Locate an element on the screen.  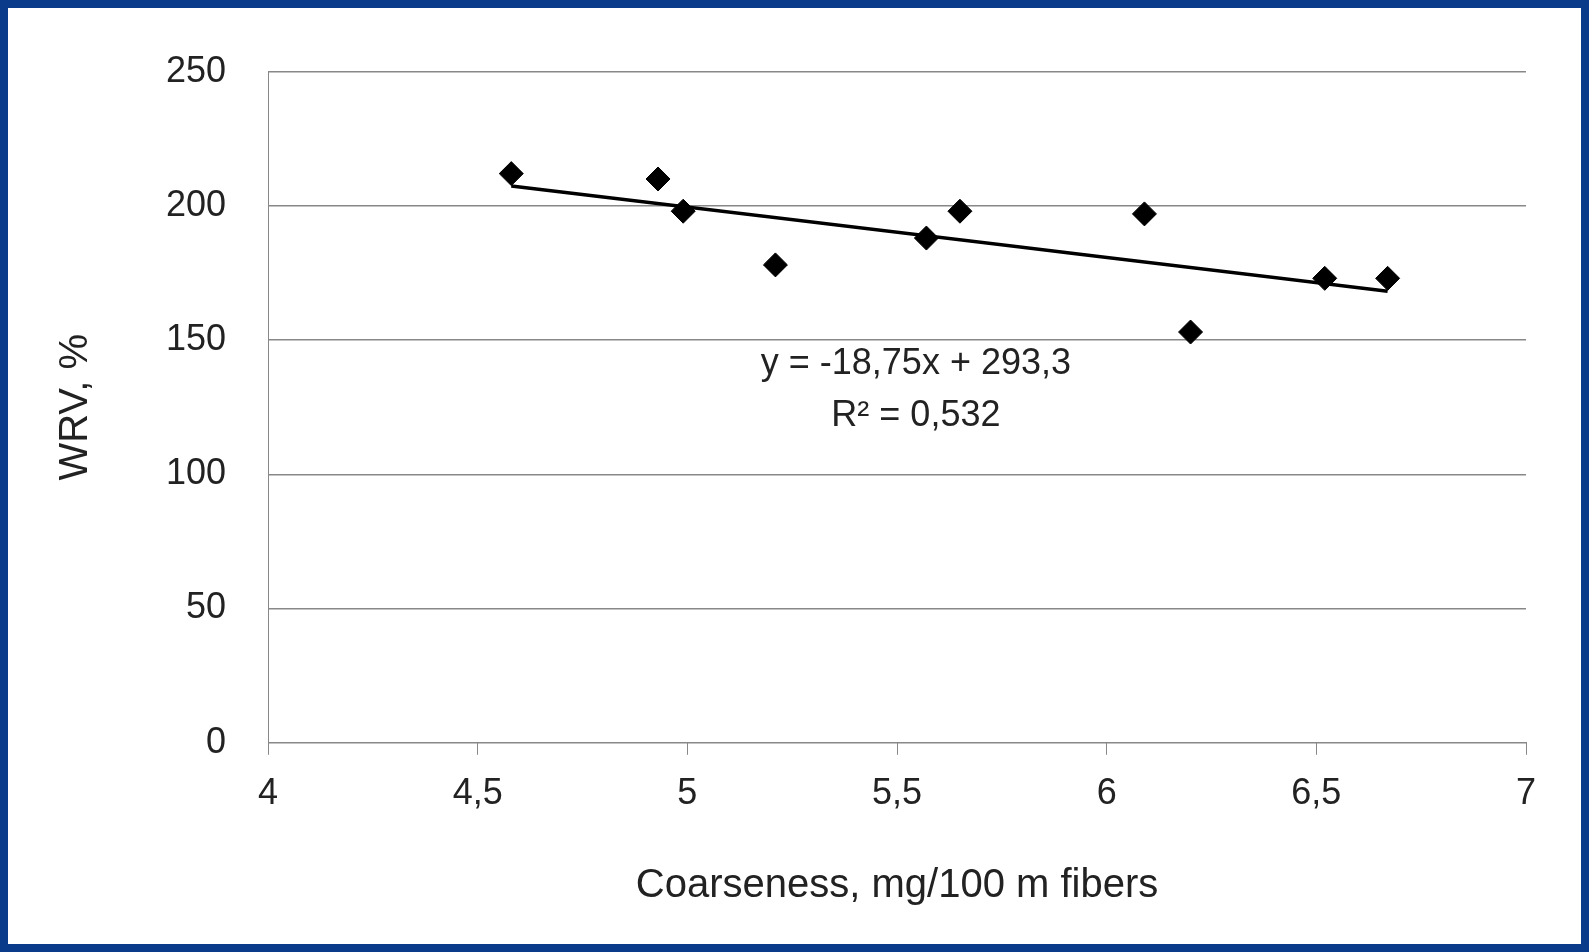
x-tick-label: 4,5 is located at coordinates (477, 792).